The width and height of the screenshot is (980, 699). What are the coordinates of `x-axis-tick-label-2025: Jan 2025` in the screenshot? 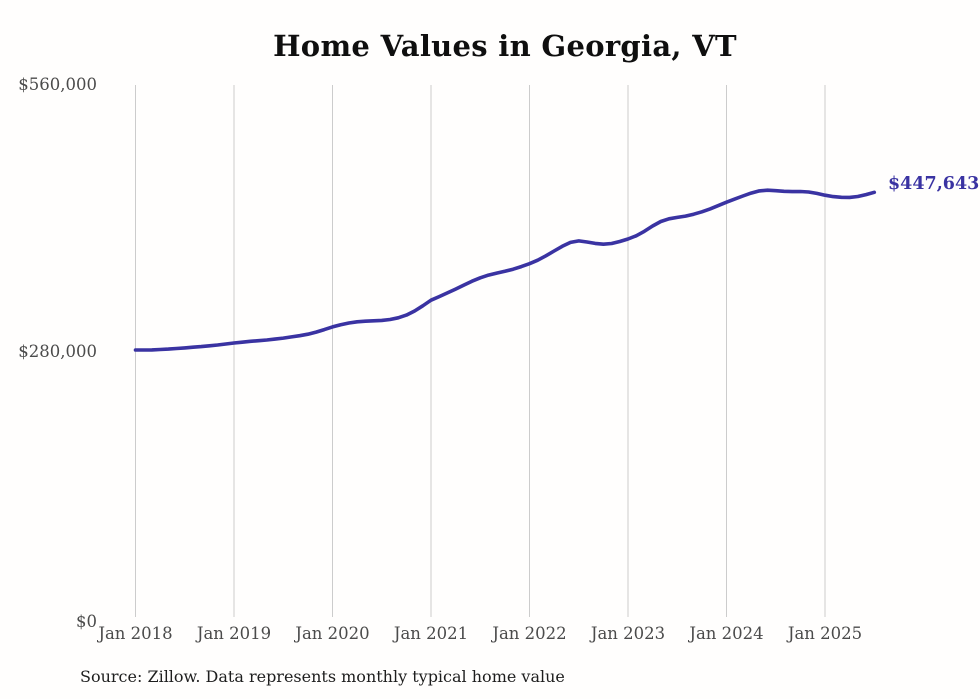 It's located at (825, 633).